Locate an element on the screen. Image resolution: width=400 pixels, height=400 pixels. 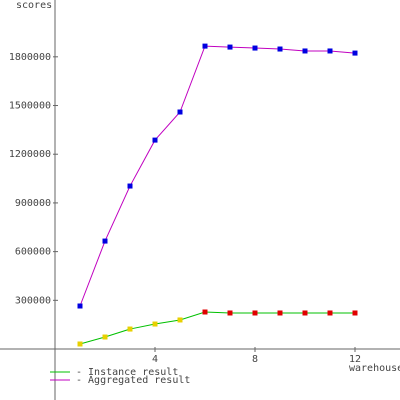
y-tick-label: 300000 is located at coordinates (33, 300).